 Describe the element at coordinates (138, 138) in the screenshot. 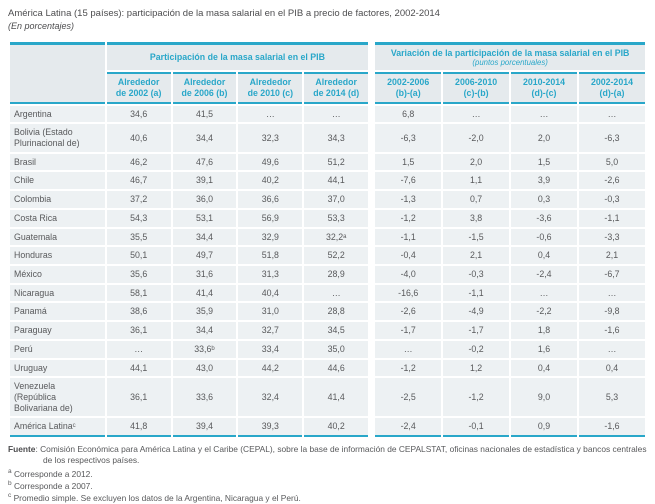

I see `value-cell: 40,6` at that location.